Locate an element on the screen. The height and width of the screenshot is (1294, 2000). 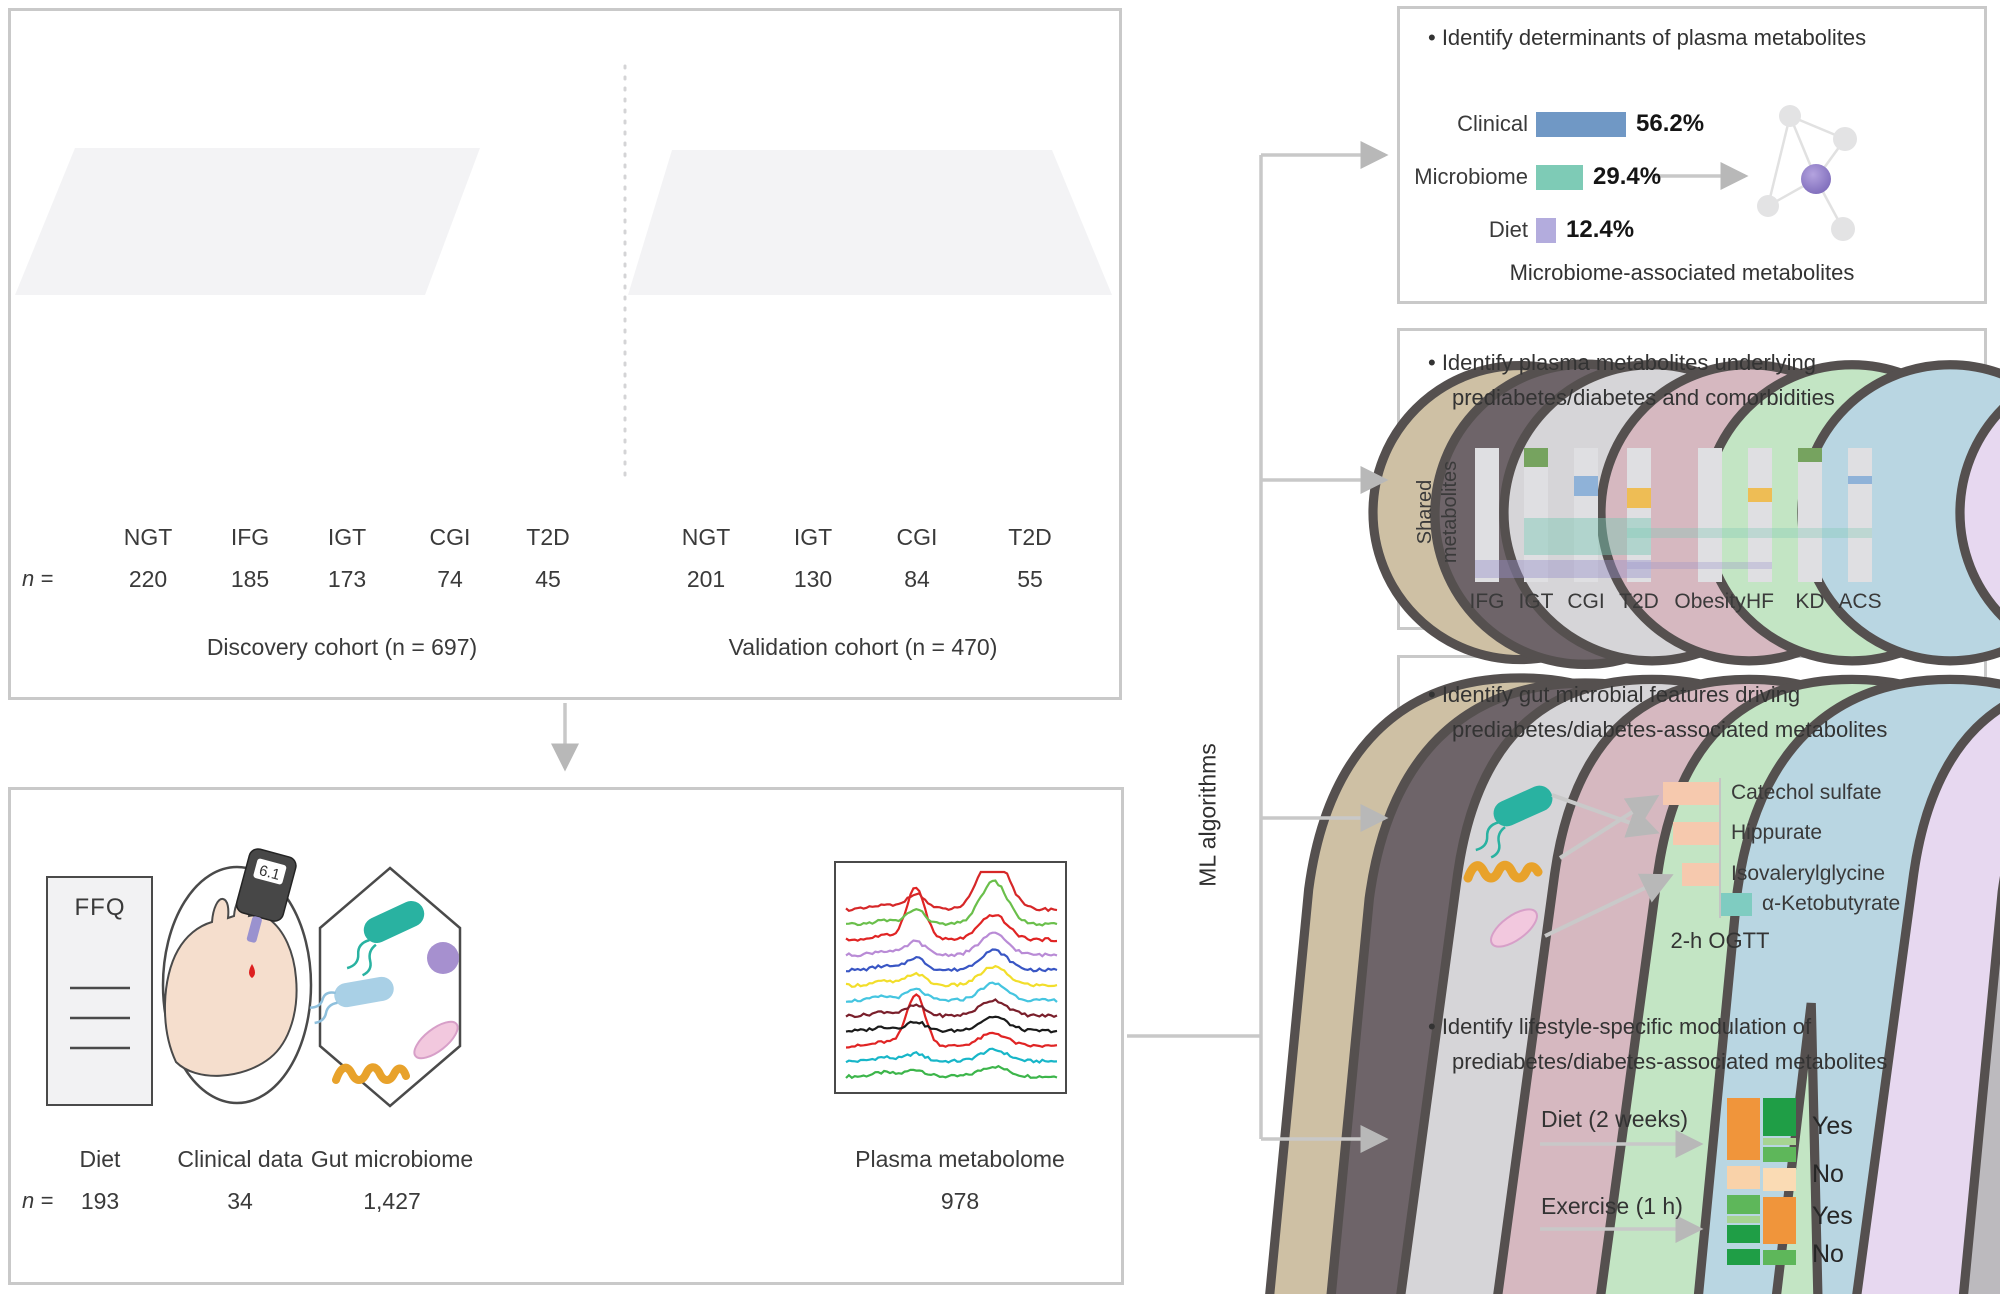
microbial-features-icons is located at coordinates (1508, 866).